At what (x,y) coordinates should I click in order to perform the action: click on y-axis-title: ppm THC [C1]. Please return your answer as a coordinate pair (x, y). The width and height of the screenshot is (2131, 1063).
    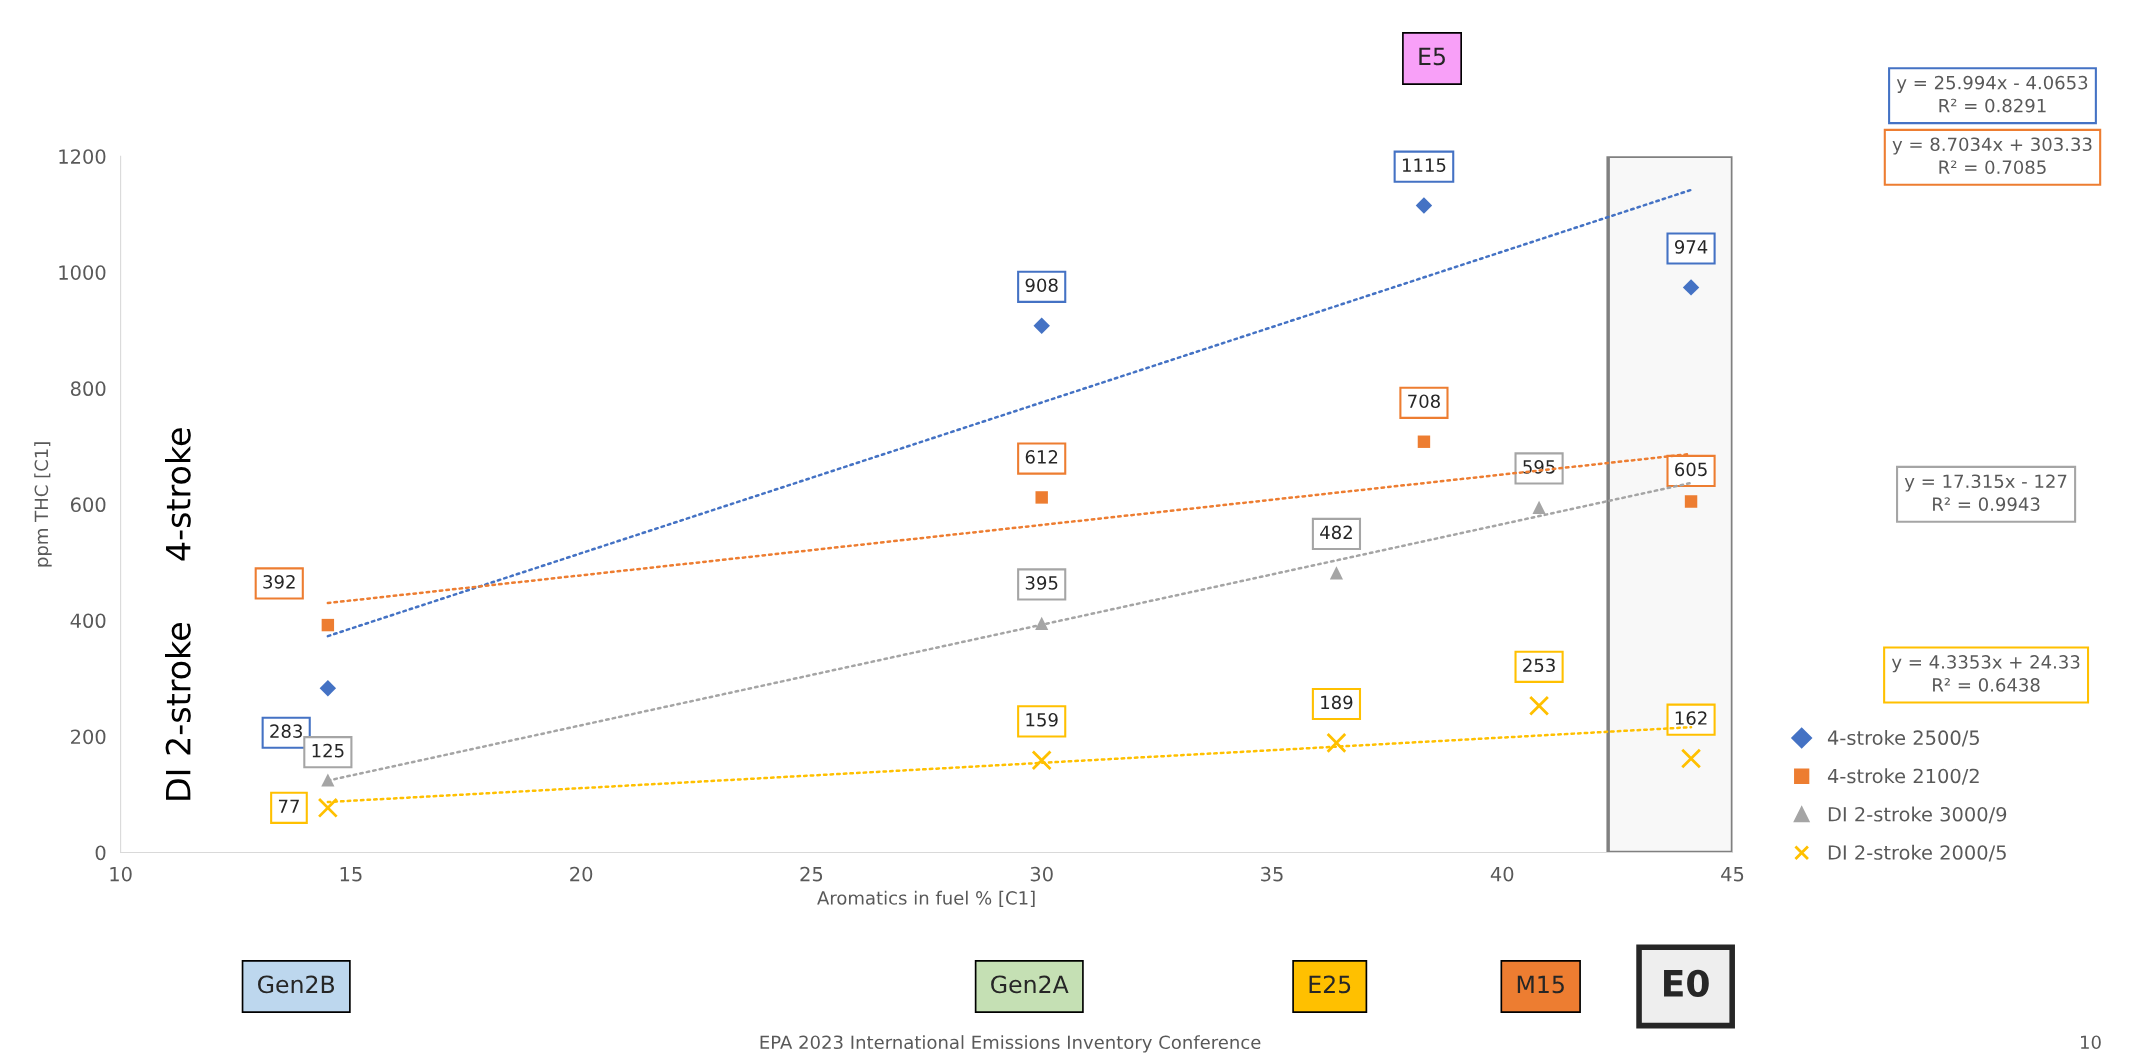
    Looking at the image, I should click on (43, 504).